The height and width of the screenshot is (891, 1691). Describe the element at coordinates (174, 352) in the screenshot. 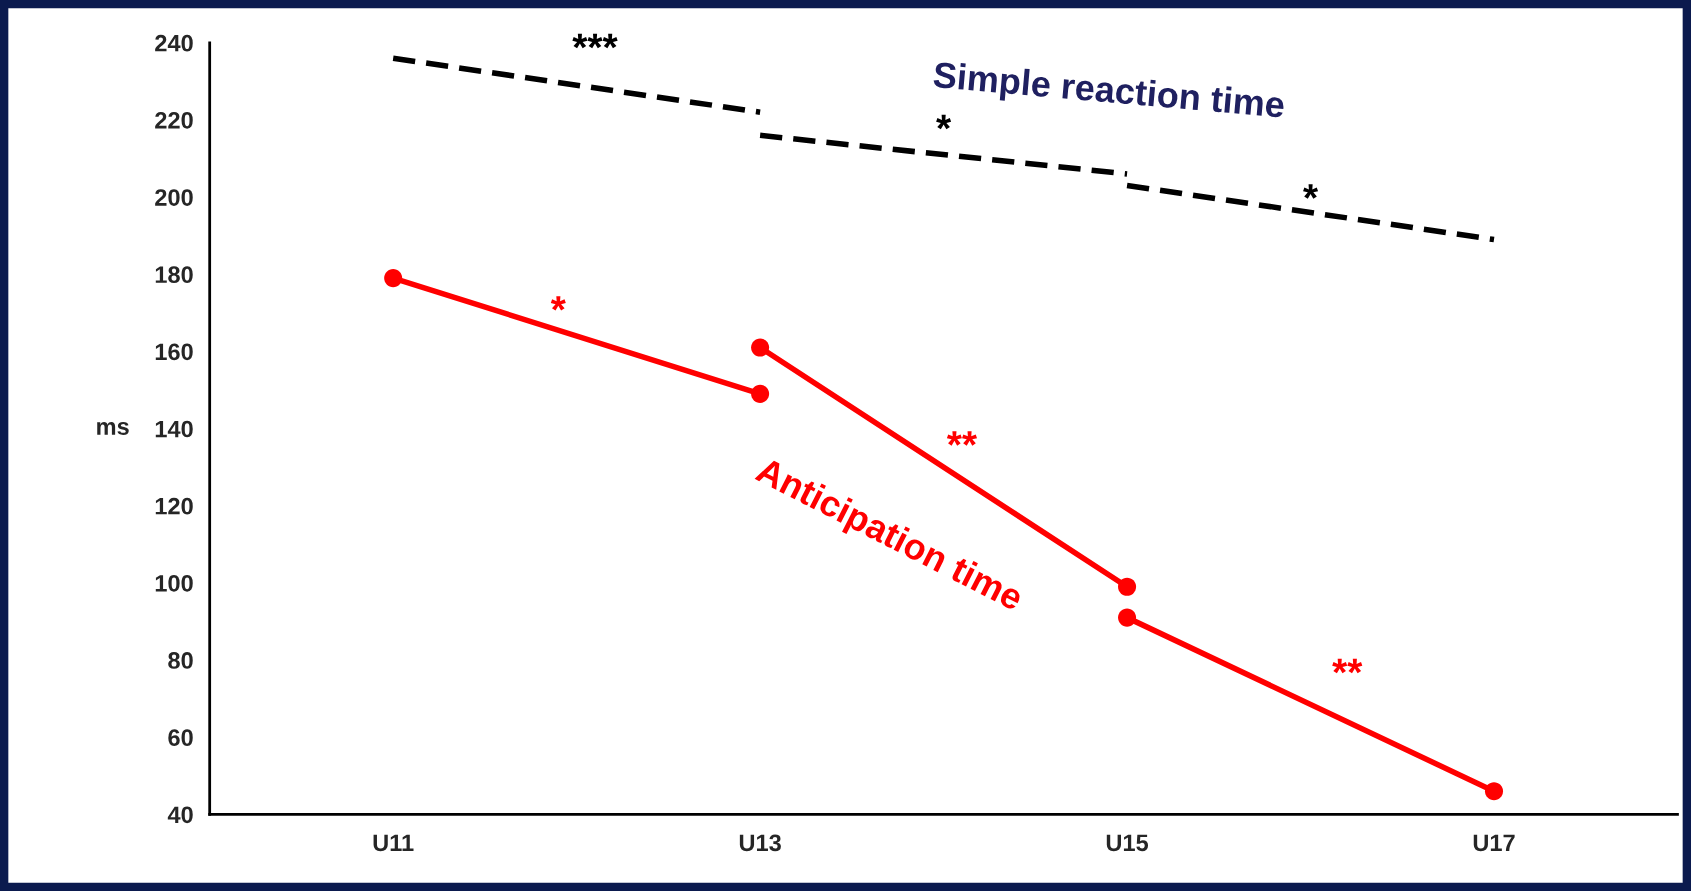

I see `y-tick-label: 160` at that location.